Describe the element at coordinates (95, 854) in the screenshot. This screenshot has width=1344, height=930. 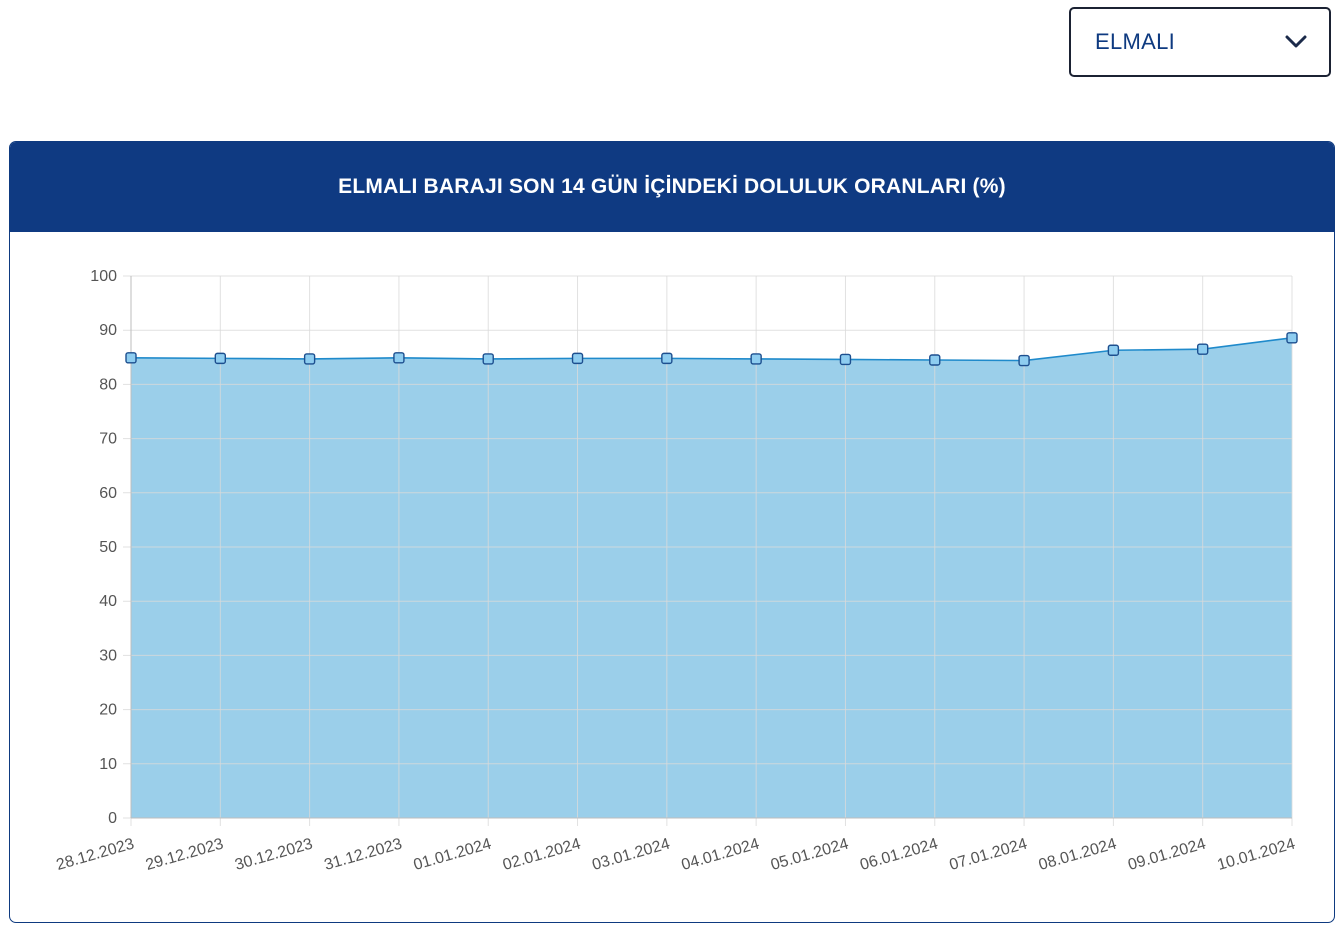
I see `x-tick-label: 28.12.2023` at that location.